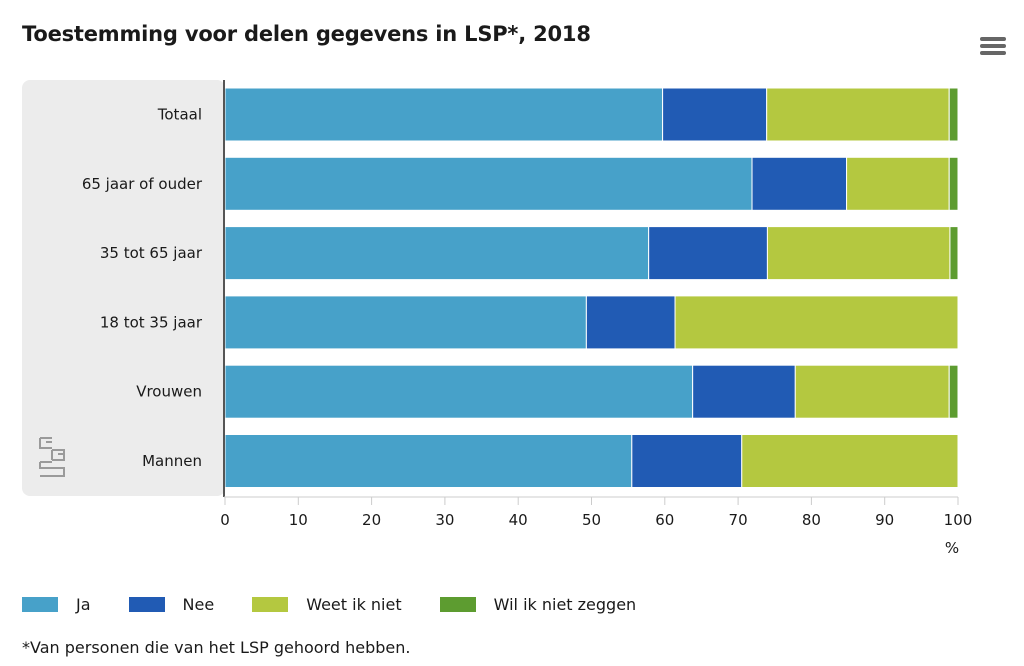 The image size is (1024, 666). What do you see at coordinates (123, 288) in the screenshot?
I see `category-panel` at bounding box center [123, 288].